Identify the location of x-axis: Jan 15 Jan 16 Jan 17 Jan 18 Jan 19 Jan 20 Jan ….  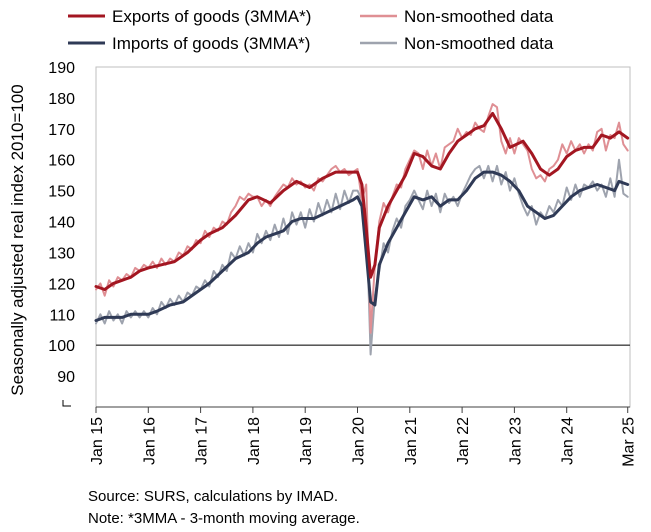
(363, 436).